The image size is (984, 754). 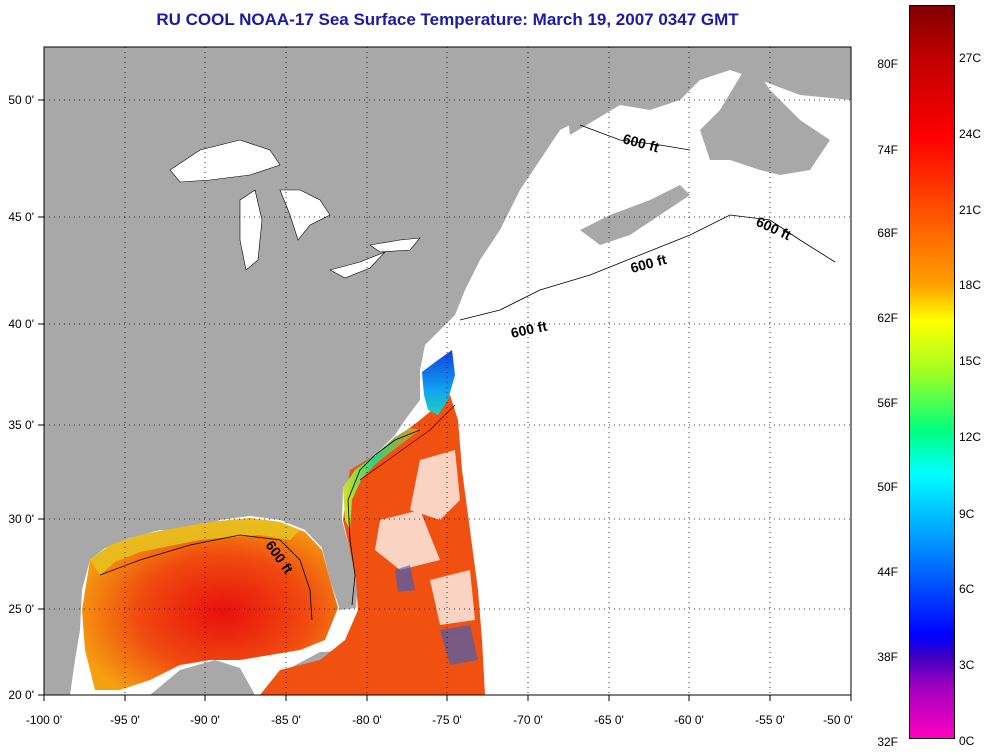 What do you see at coordinates (887, 572) in the screenshot?
I see `colorbar-f-label: 44F` at bounding box center [887, 572].